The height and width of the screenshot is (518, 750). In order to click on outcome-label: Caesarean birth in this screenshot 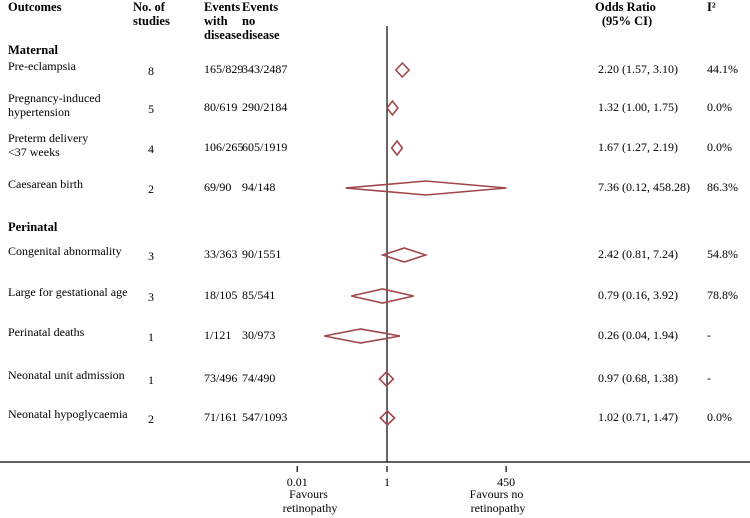, I will do `click(45, 184)`.